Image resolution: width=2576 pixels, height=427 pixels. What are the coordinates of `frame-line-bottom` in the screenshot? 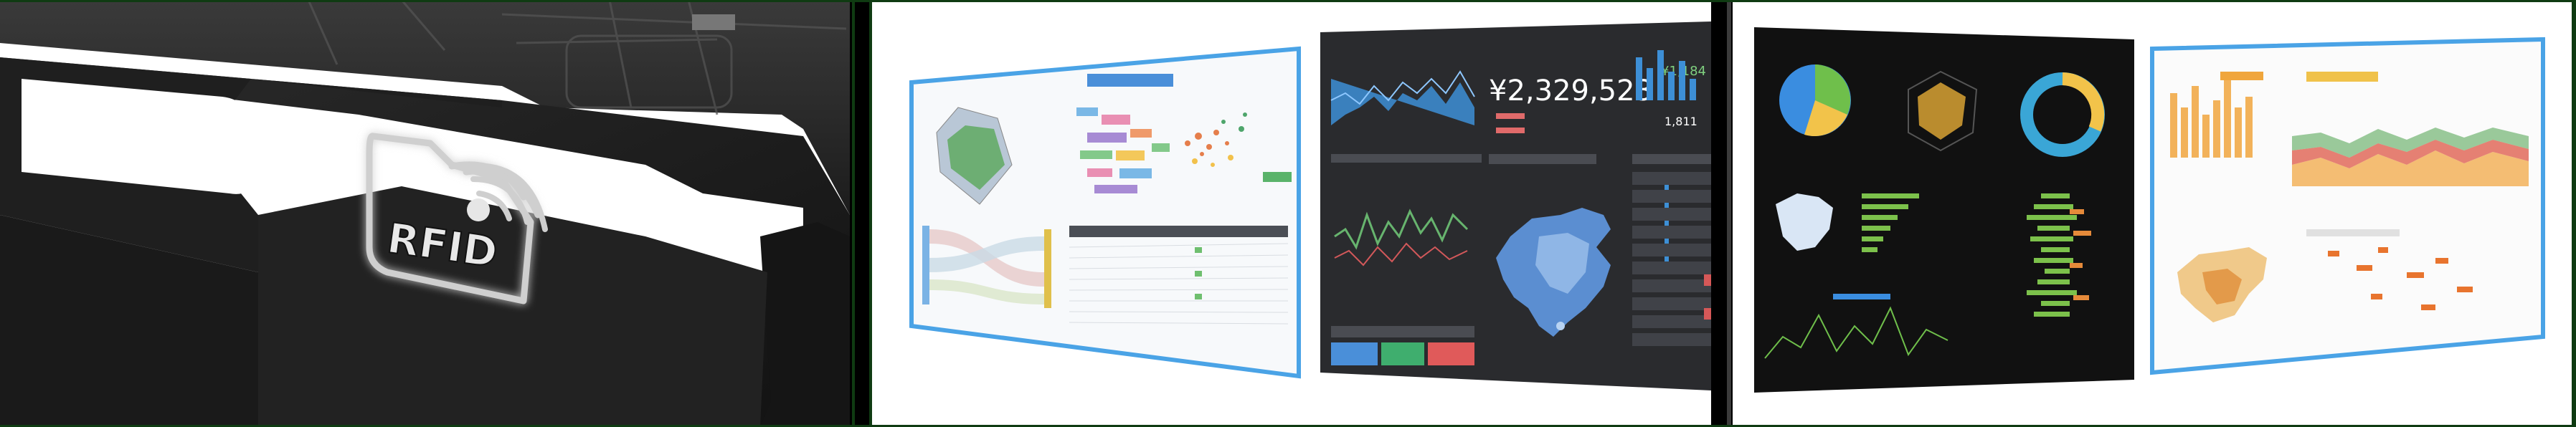 It's located at (1288, 426).